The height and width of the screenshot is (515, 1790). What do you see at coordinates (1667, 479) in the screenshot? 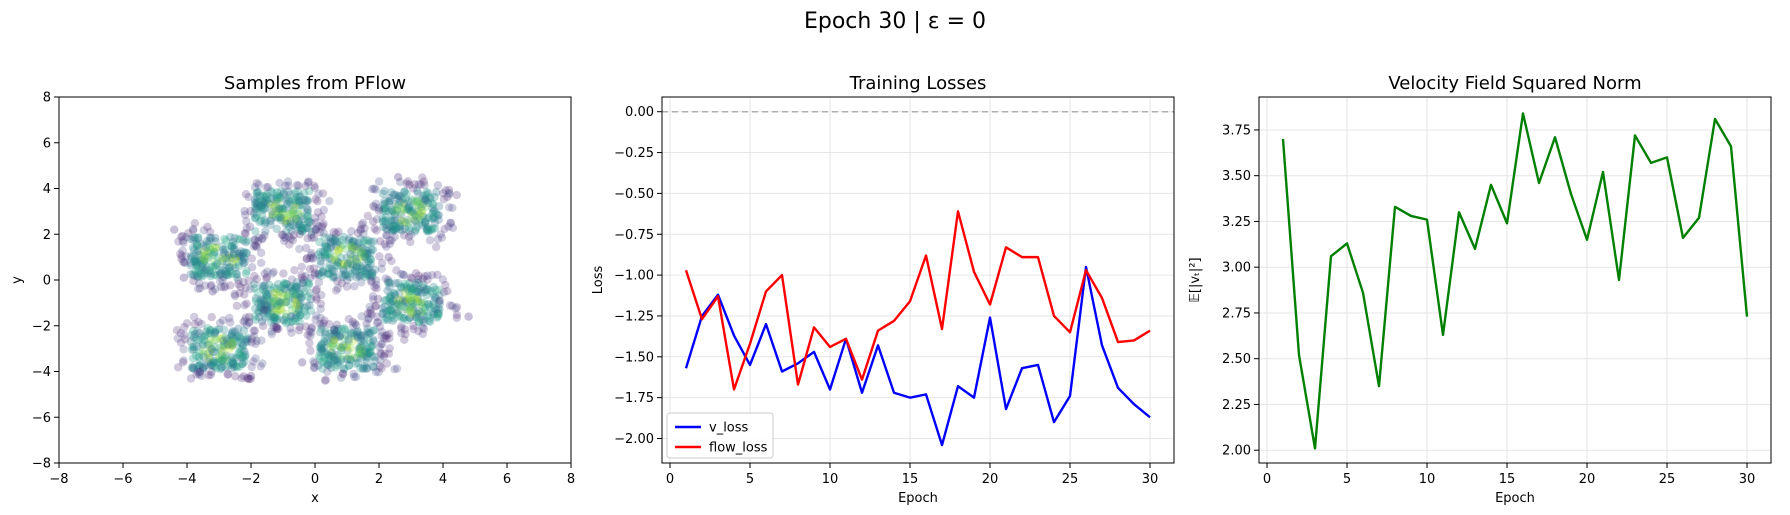
I see `x-tick-label: 25` at bounding box center [1667, 479].